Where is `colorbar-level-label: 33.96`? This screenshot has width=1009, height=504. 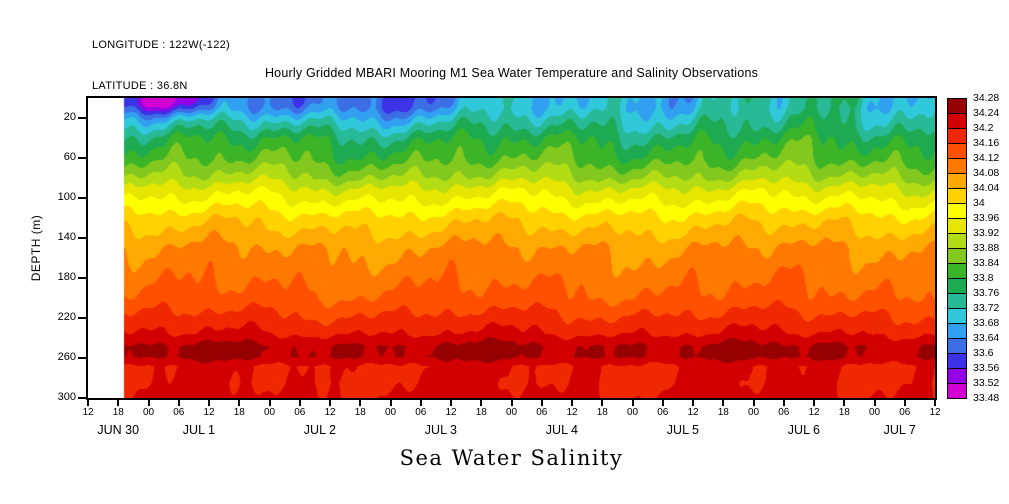
colorbar-level-label: 33.96 is located at coordinates (986, 218).